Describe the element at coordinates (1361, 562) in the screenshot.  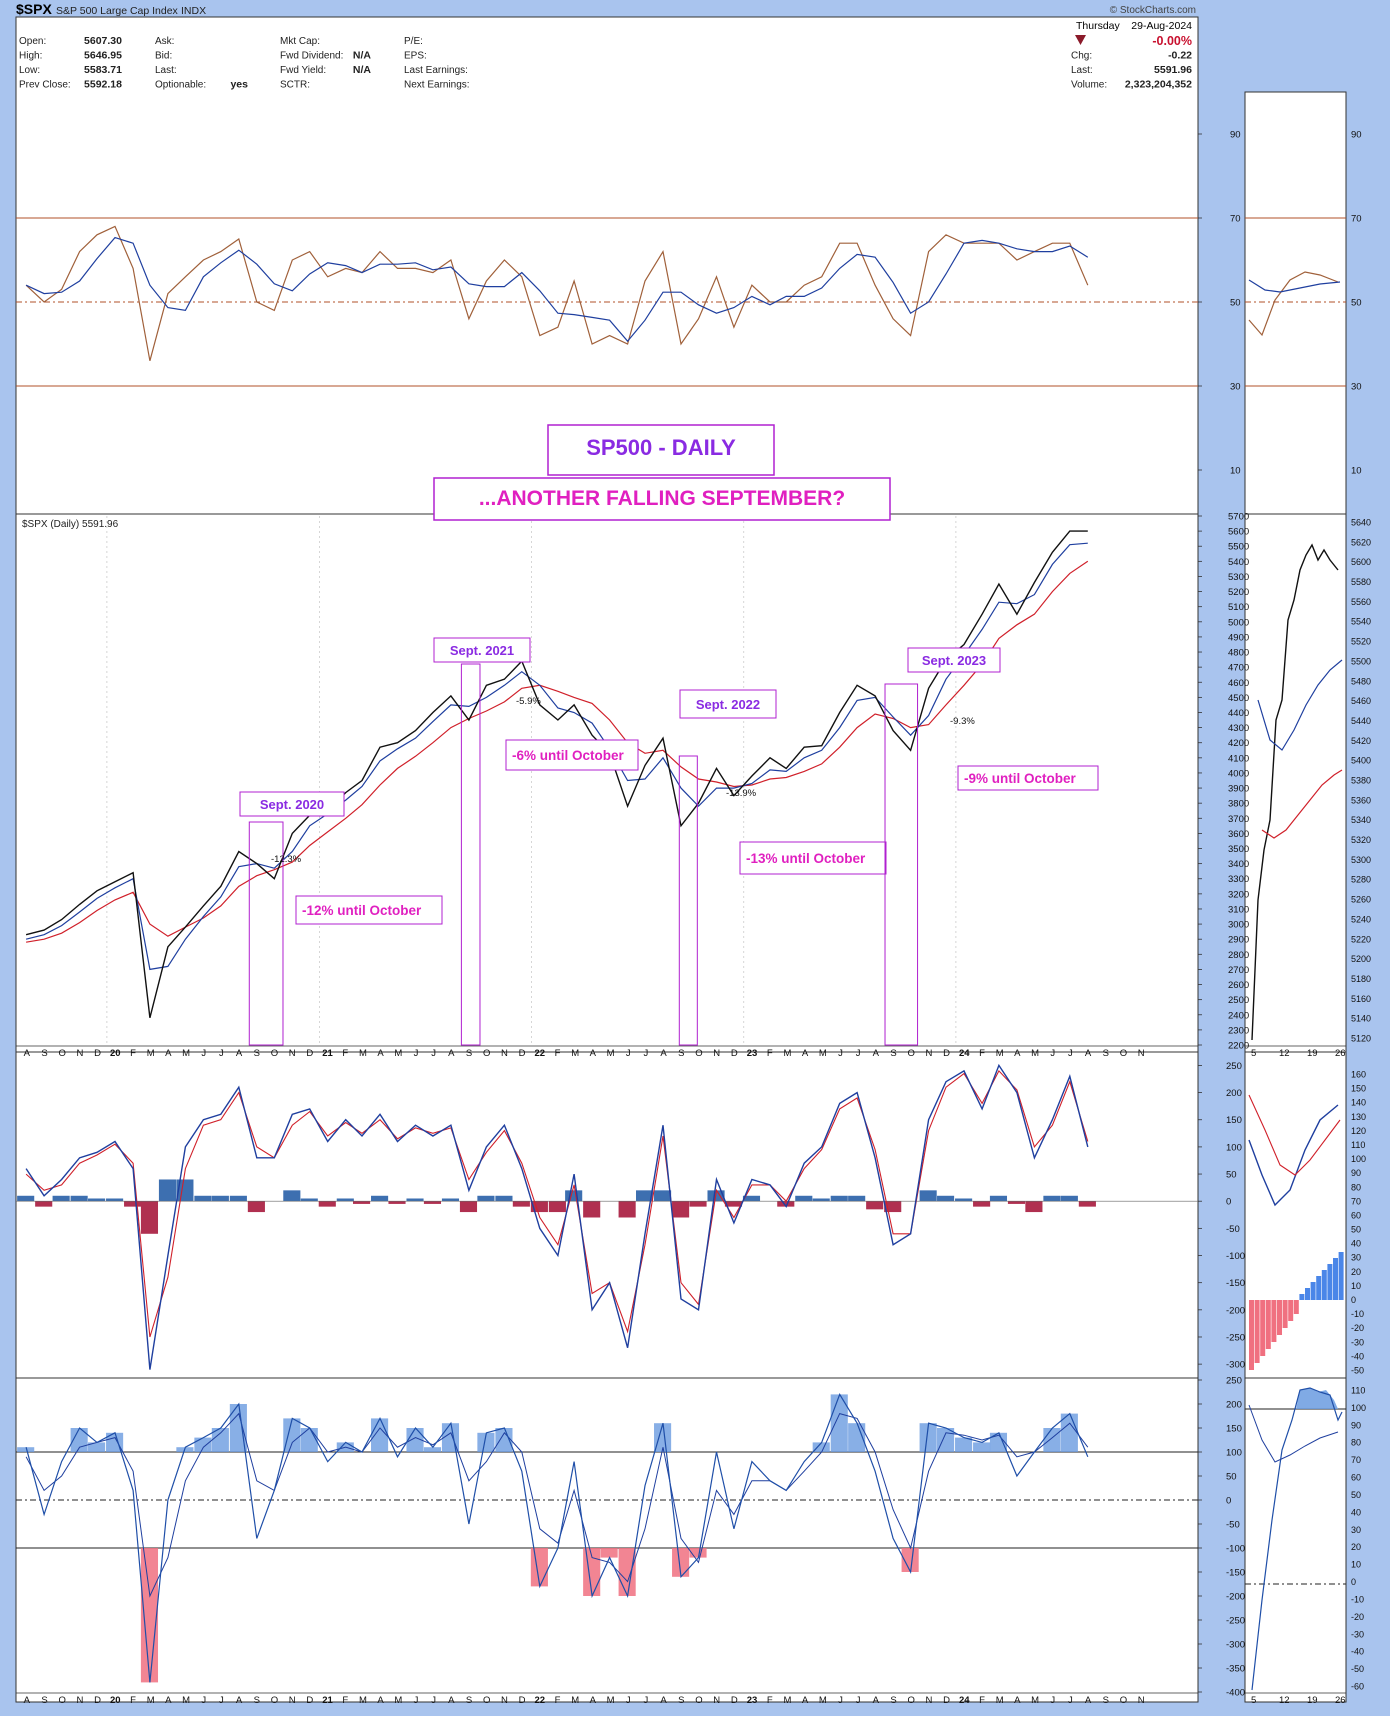
I see `mini-y-tick-label: 5600` at that location.